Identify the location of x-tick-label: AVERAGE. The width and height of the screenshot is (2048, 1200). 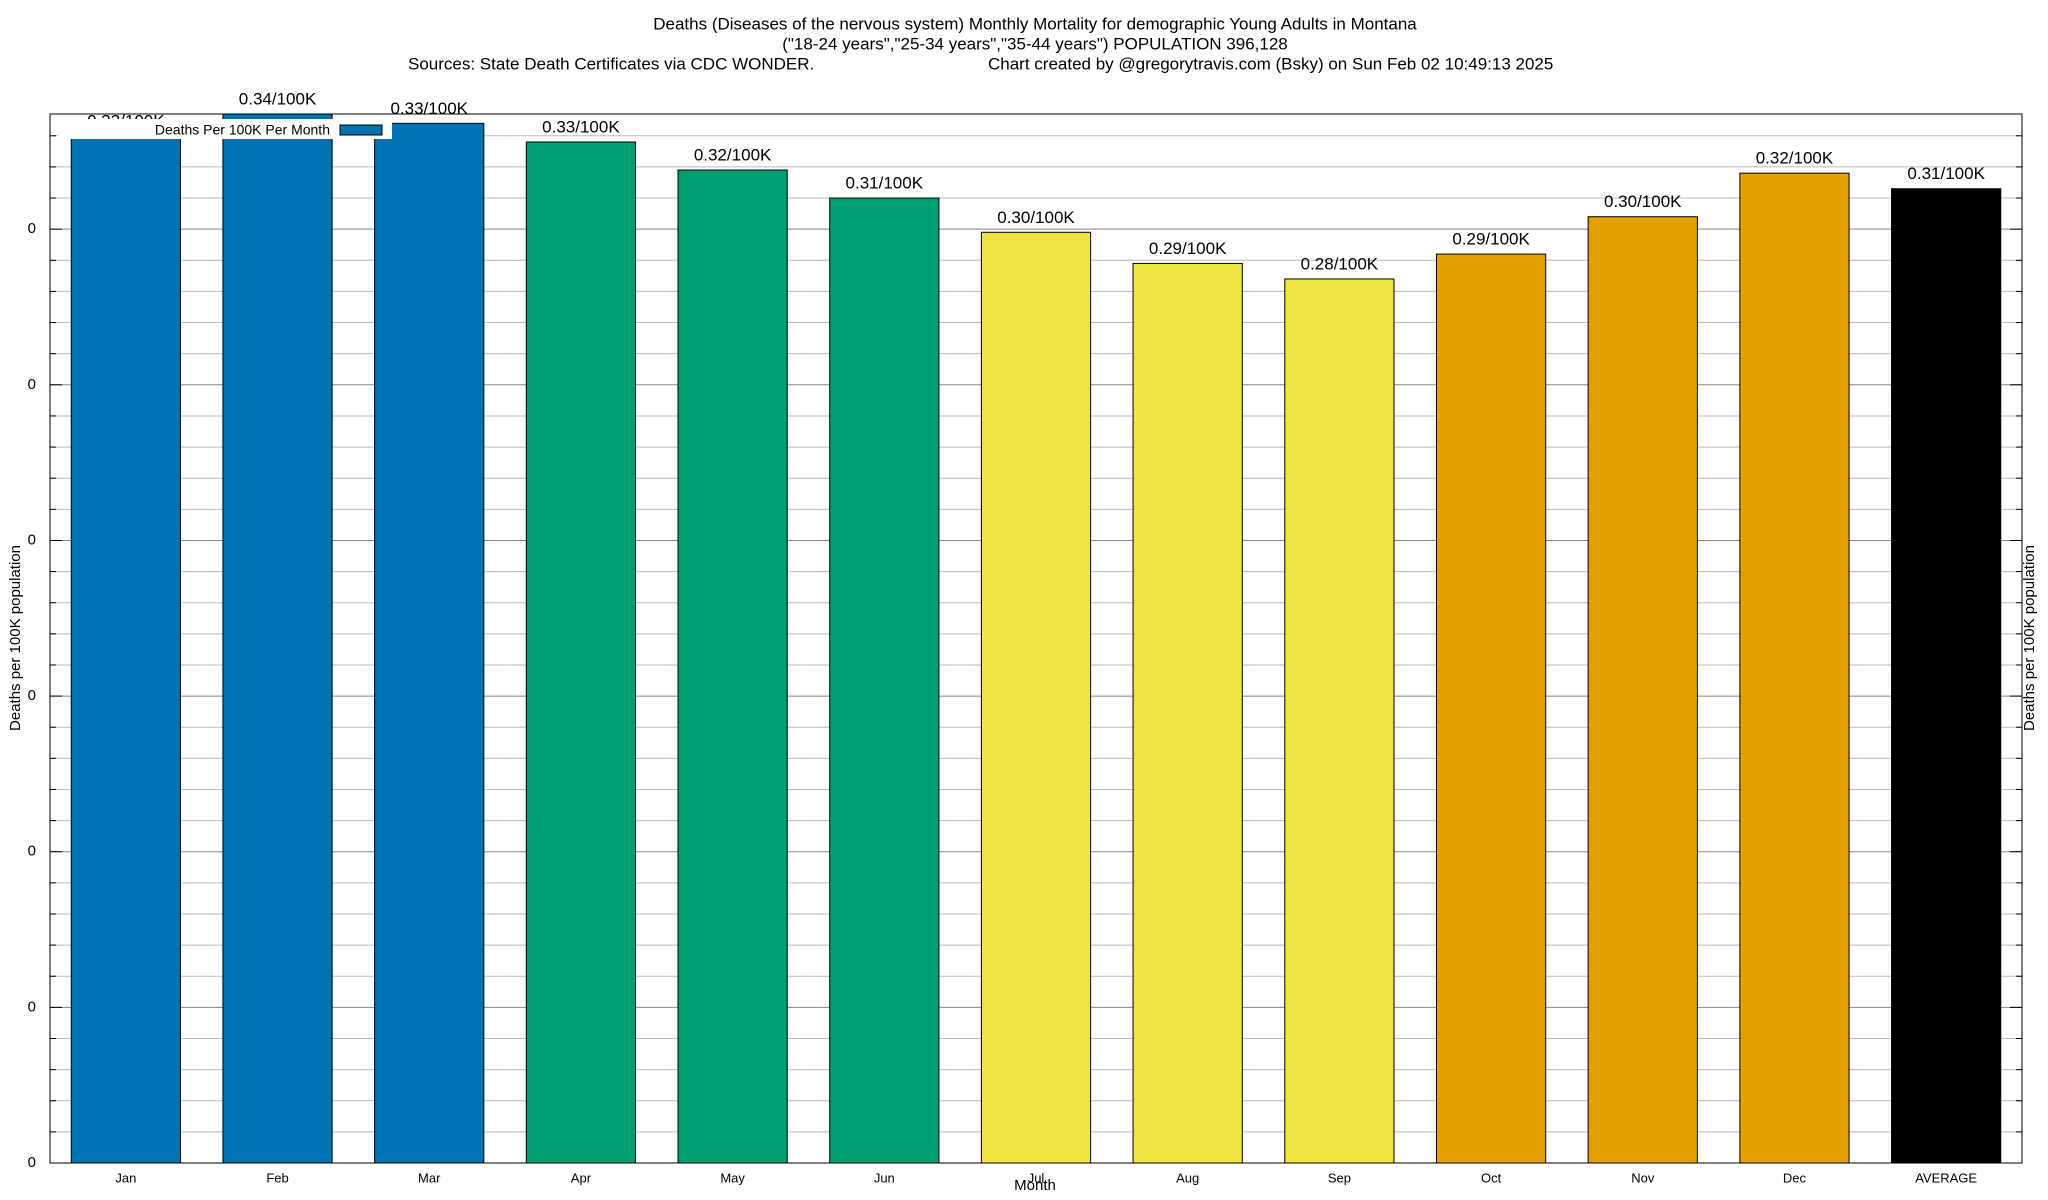
(1946, 1177).